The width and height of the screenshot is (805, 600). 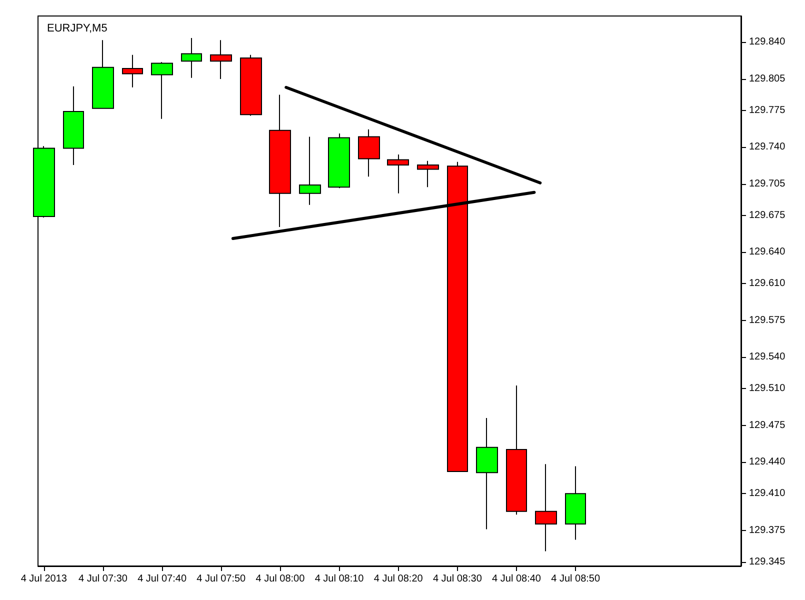 I want to click on text: EURJPY,M5, so click(x=77, y=28).